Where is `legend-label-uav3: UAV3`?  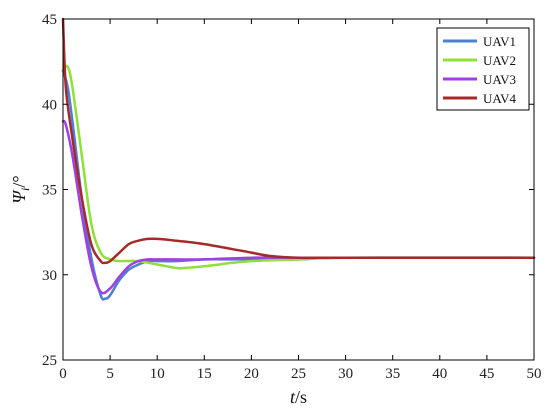 legend-label-uav3: UAV3 is located at coordinates (499, 79).